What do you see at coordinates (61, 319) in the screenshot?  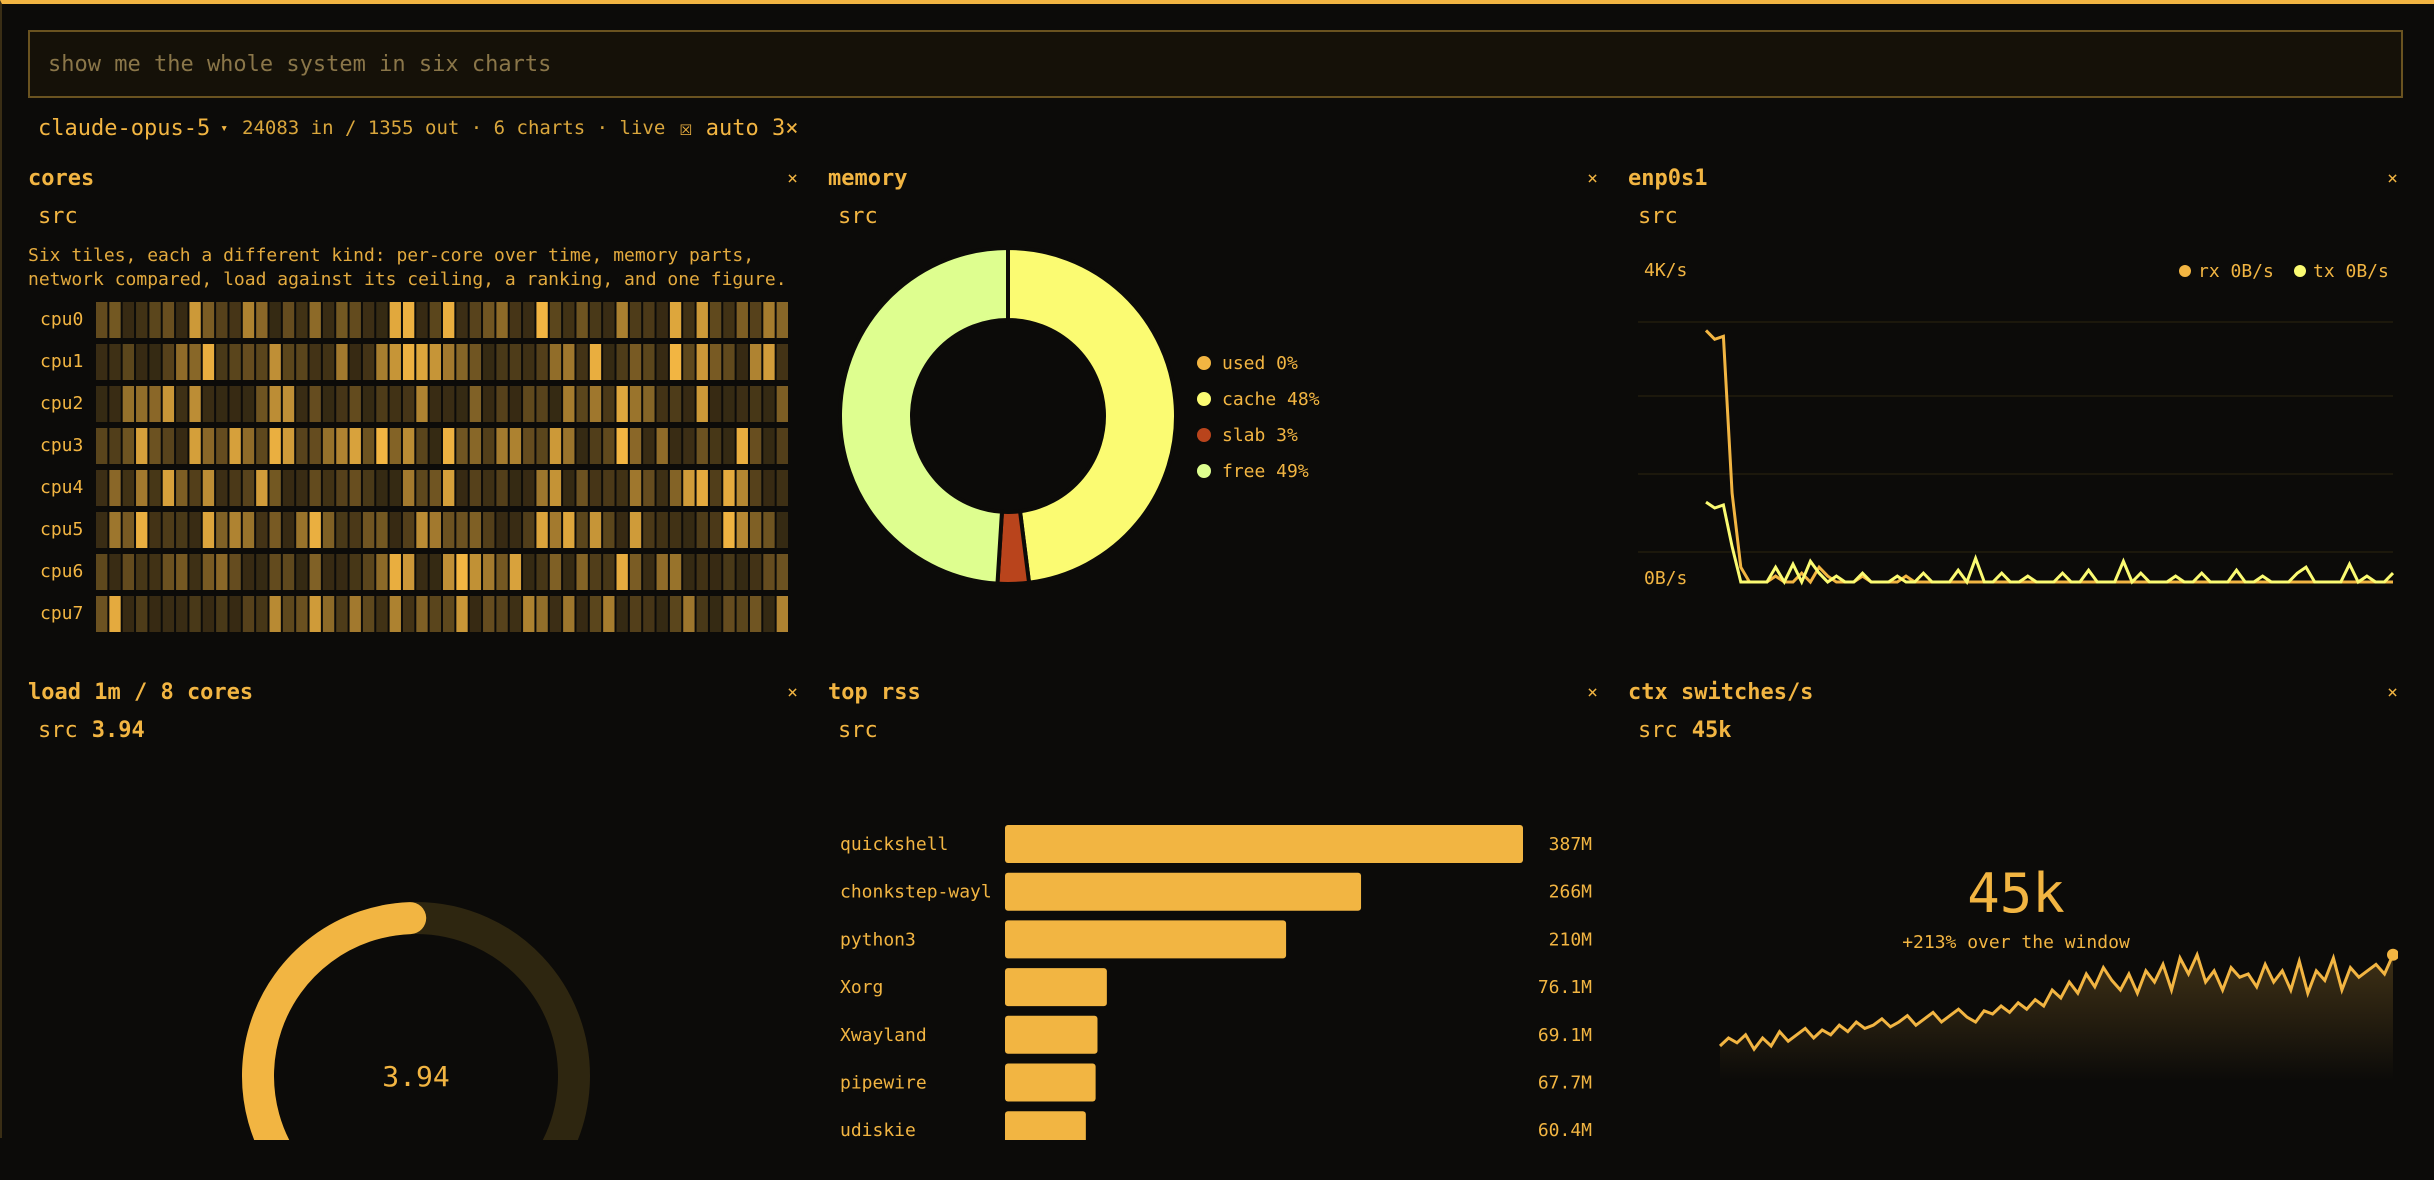 I see `core-label: cpu0` at bounding box center [61, 319].